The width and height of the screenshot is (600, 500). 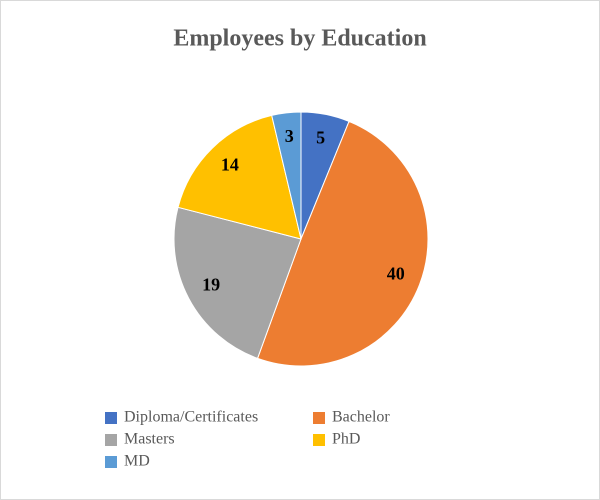 What do you see at coordinates (346, 439) in the screenshot?
I see `legend-label: PhD` at bounding box center [346, 439].